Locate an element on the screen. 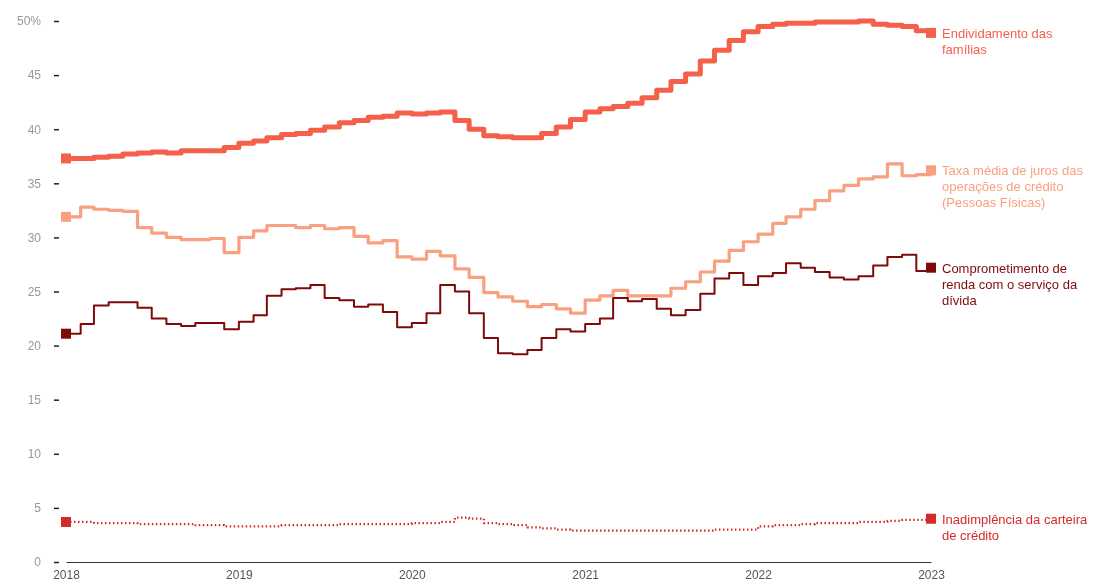 Image resolution: width=1099 pixels, height=582 pixels. y-tick-label: 20 is located at coordinates (34, 345).